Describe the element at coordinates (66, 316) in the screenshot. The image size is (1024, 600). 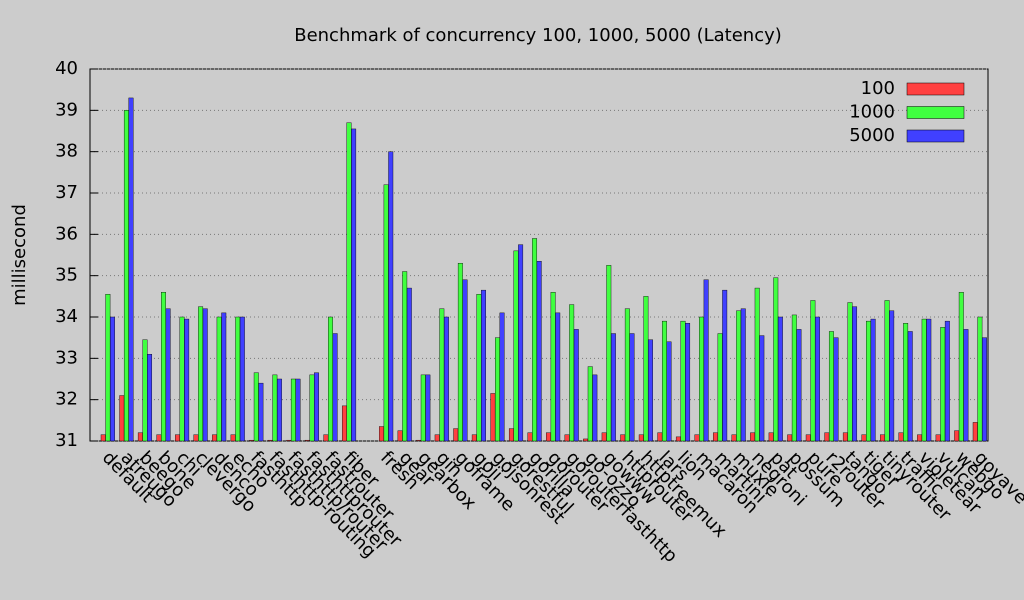
I see `y-tick-label: 34` at that location.